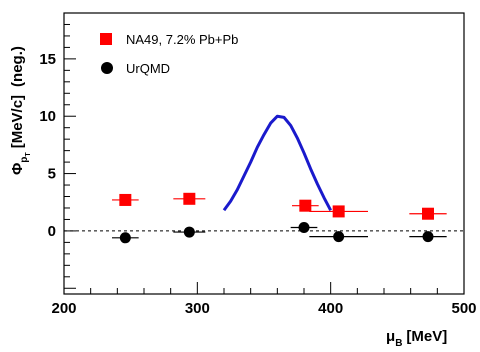 The image size is (480, 352). What do you see at coordinates (52, 231) in the screenshot?
I see `y-tick-label: 0` at bounding box center [52, 231].